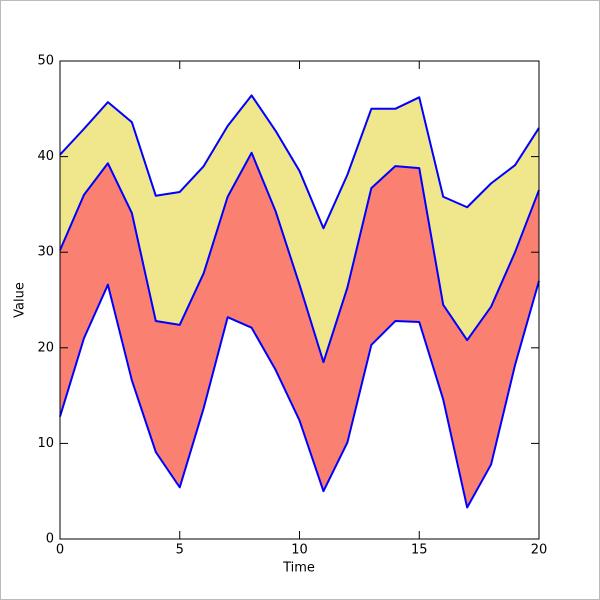 The image size is (600, 600). What do you see at coordinates (419, 550) in the screenshot?
I see `x-tick-label: 15` at bounding box center [419, 550].